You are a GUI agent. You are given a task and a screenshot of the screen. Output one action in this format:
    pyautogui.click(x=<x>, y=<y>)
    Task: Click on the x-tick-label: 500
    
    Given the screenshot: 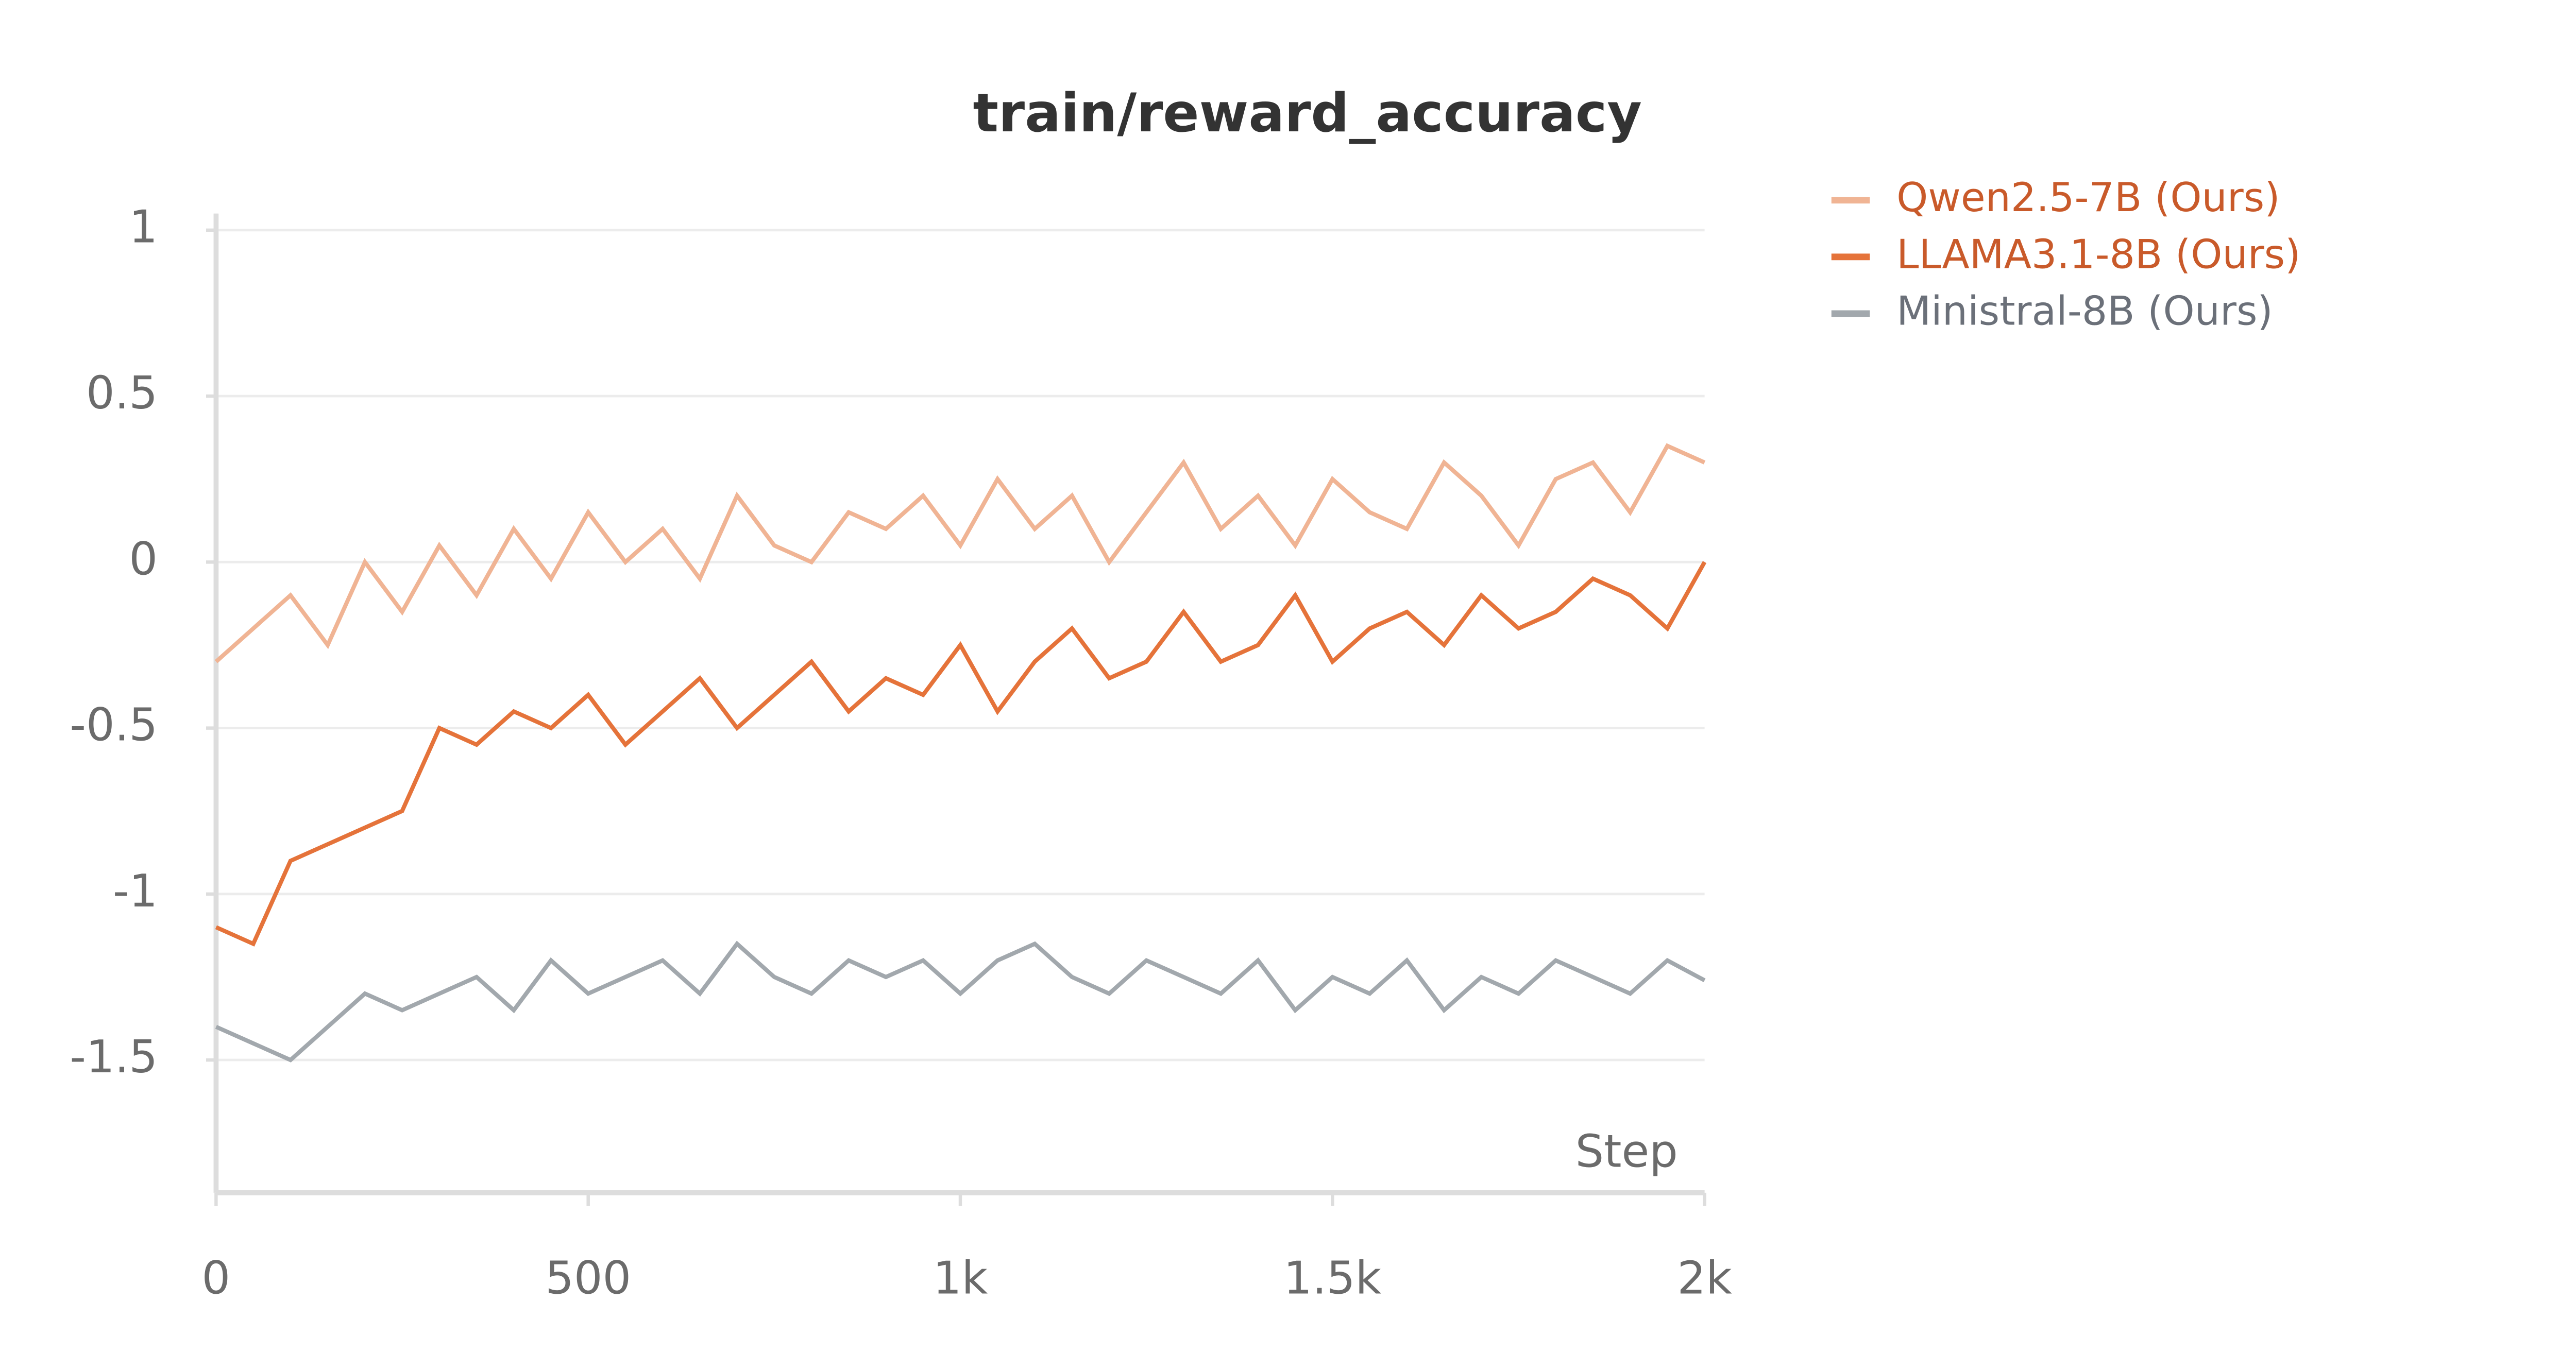 What is the action you would take?
    pyautogui.click(x=588, y=1278)
    